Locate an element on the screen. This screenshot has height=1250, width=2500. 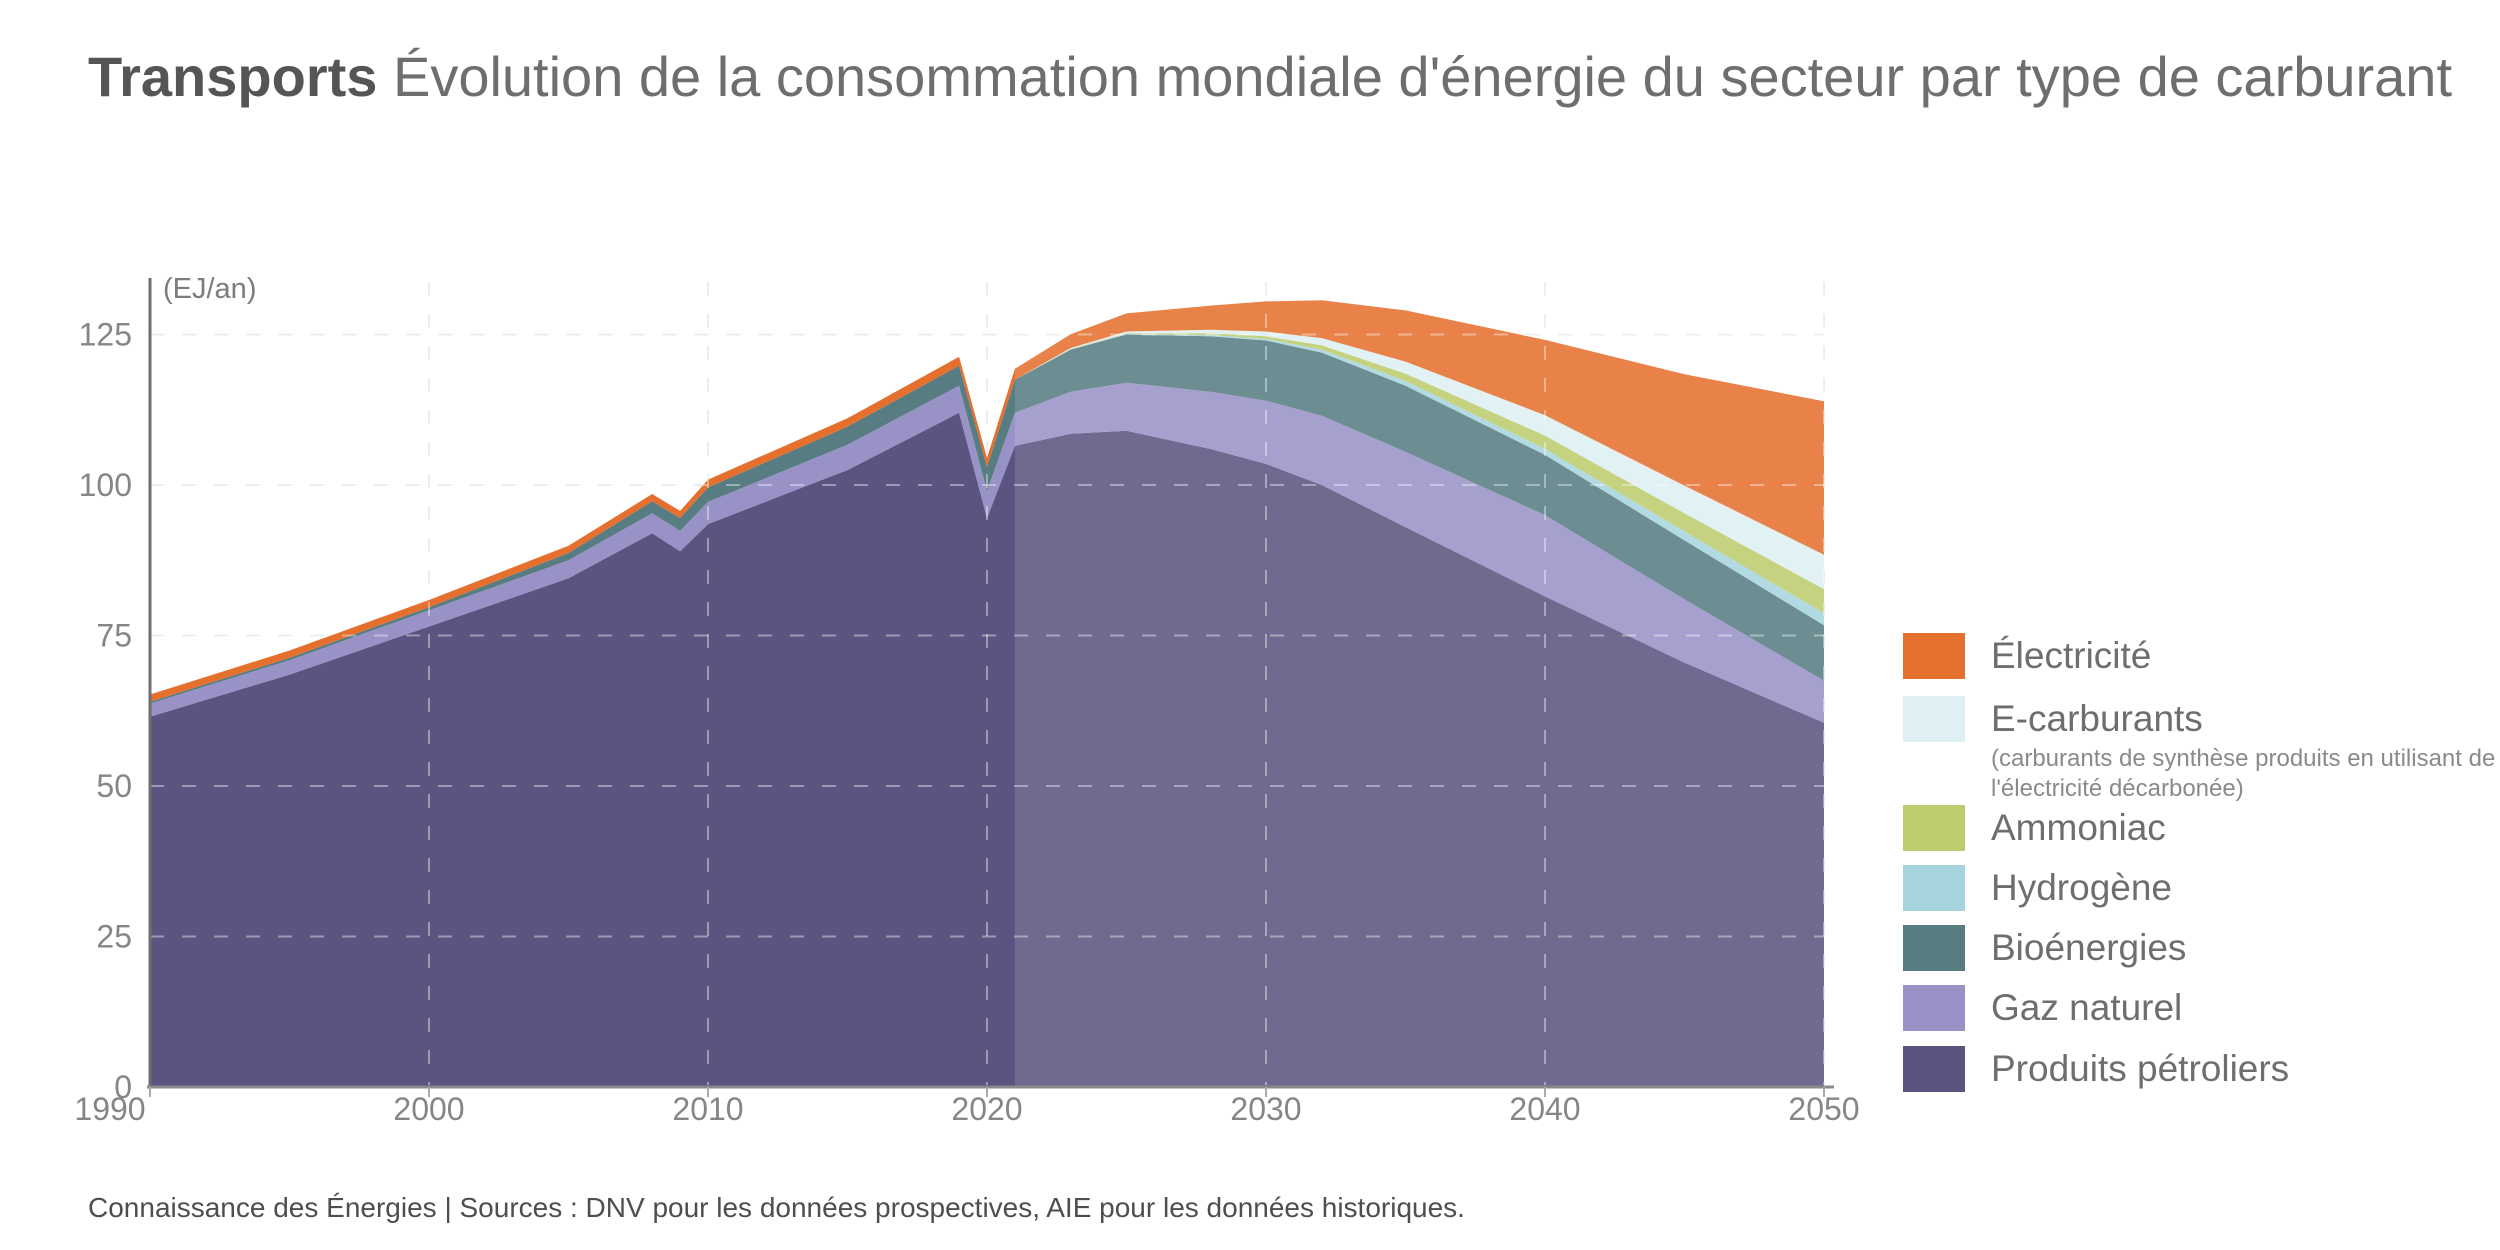
legend-label: Bioénergies is located at coordinates (2089, 947).